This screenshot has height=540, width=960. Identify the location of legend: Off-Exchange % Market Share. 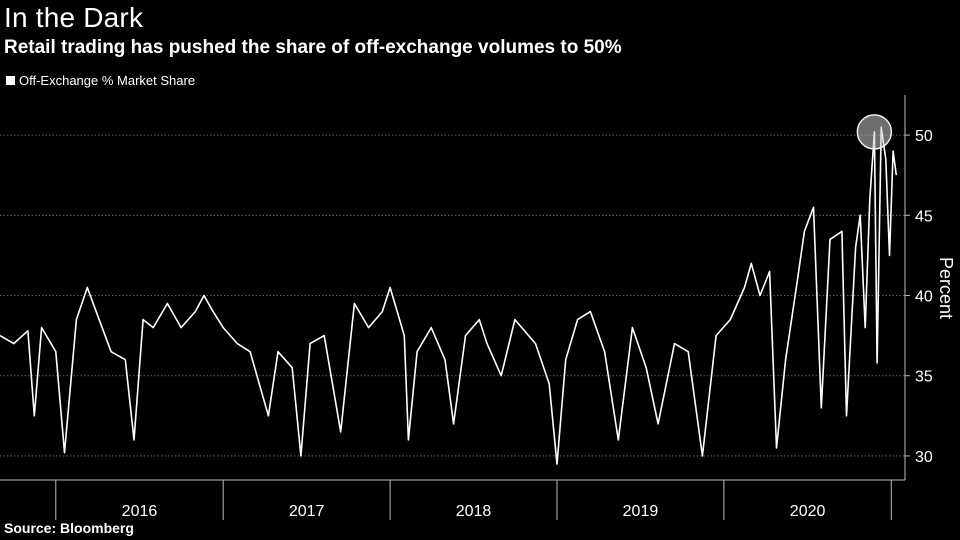
(100, 80).